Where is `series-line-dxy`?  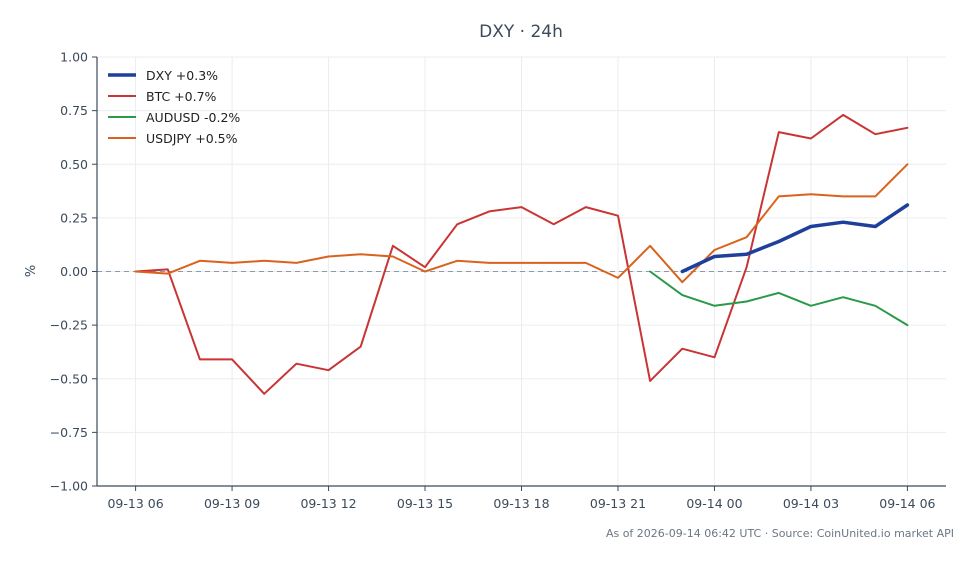
series-line-dxy is located at coordinates (795, 238).